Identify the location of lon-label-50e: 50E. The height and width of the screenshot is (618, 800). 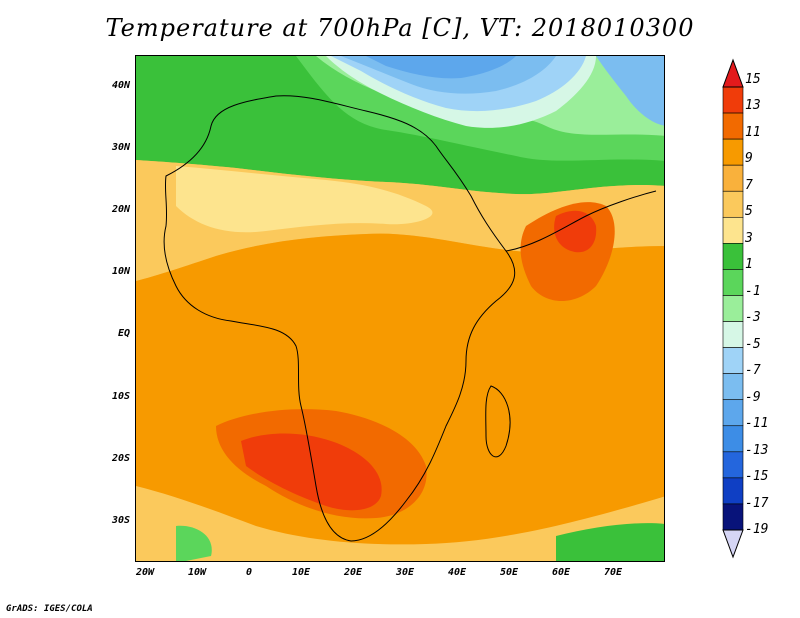
(509, 572).